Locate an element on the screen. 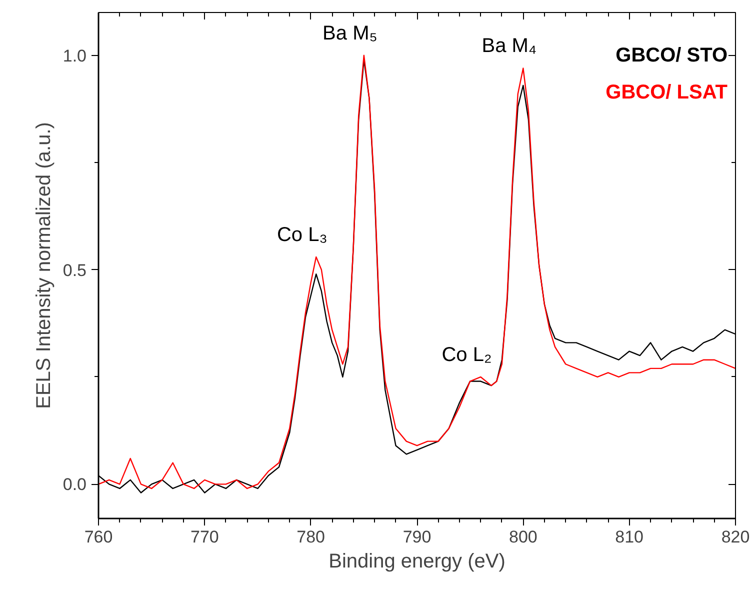 This screenshot has height=598, width=755. y-tick-label: 0.5 is located at coordinates (74, 270).